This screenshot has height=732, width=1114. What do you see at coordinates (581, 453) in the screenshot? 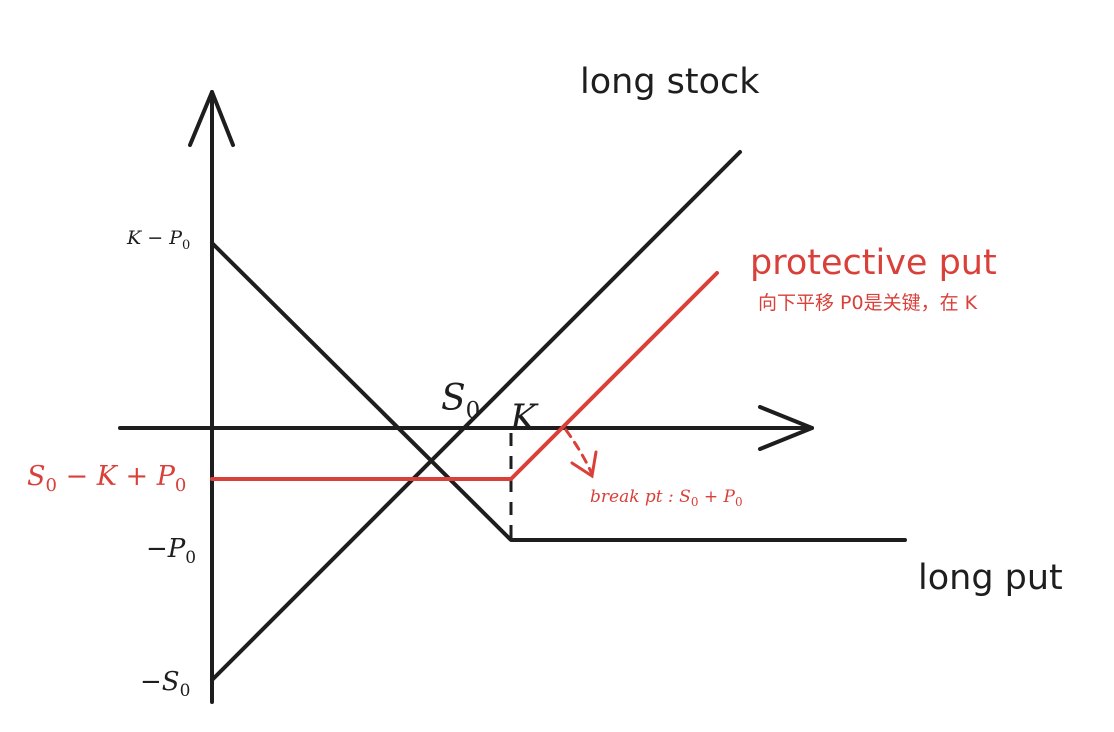
I see `break-point-arrow` at bounding box center [581, 453].